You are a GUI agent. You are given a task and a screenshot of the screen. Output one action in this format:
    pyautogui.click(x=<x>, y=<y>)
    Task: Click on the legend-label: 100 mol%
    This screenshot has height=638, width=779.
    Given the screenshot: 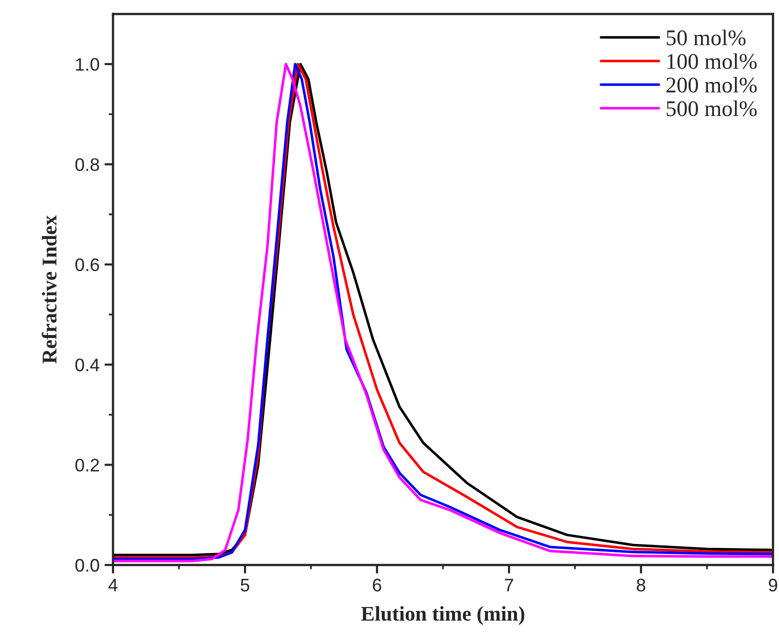 What is the action you would take?
    pyautogui.click(x=712, y=61)
    